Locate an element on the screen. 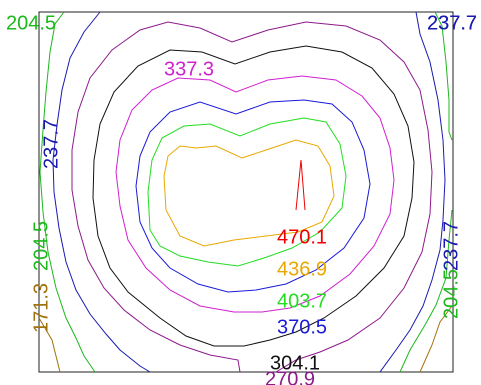  contour-label-470-1: 470.1 is located at coordinates (302, 237).